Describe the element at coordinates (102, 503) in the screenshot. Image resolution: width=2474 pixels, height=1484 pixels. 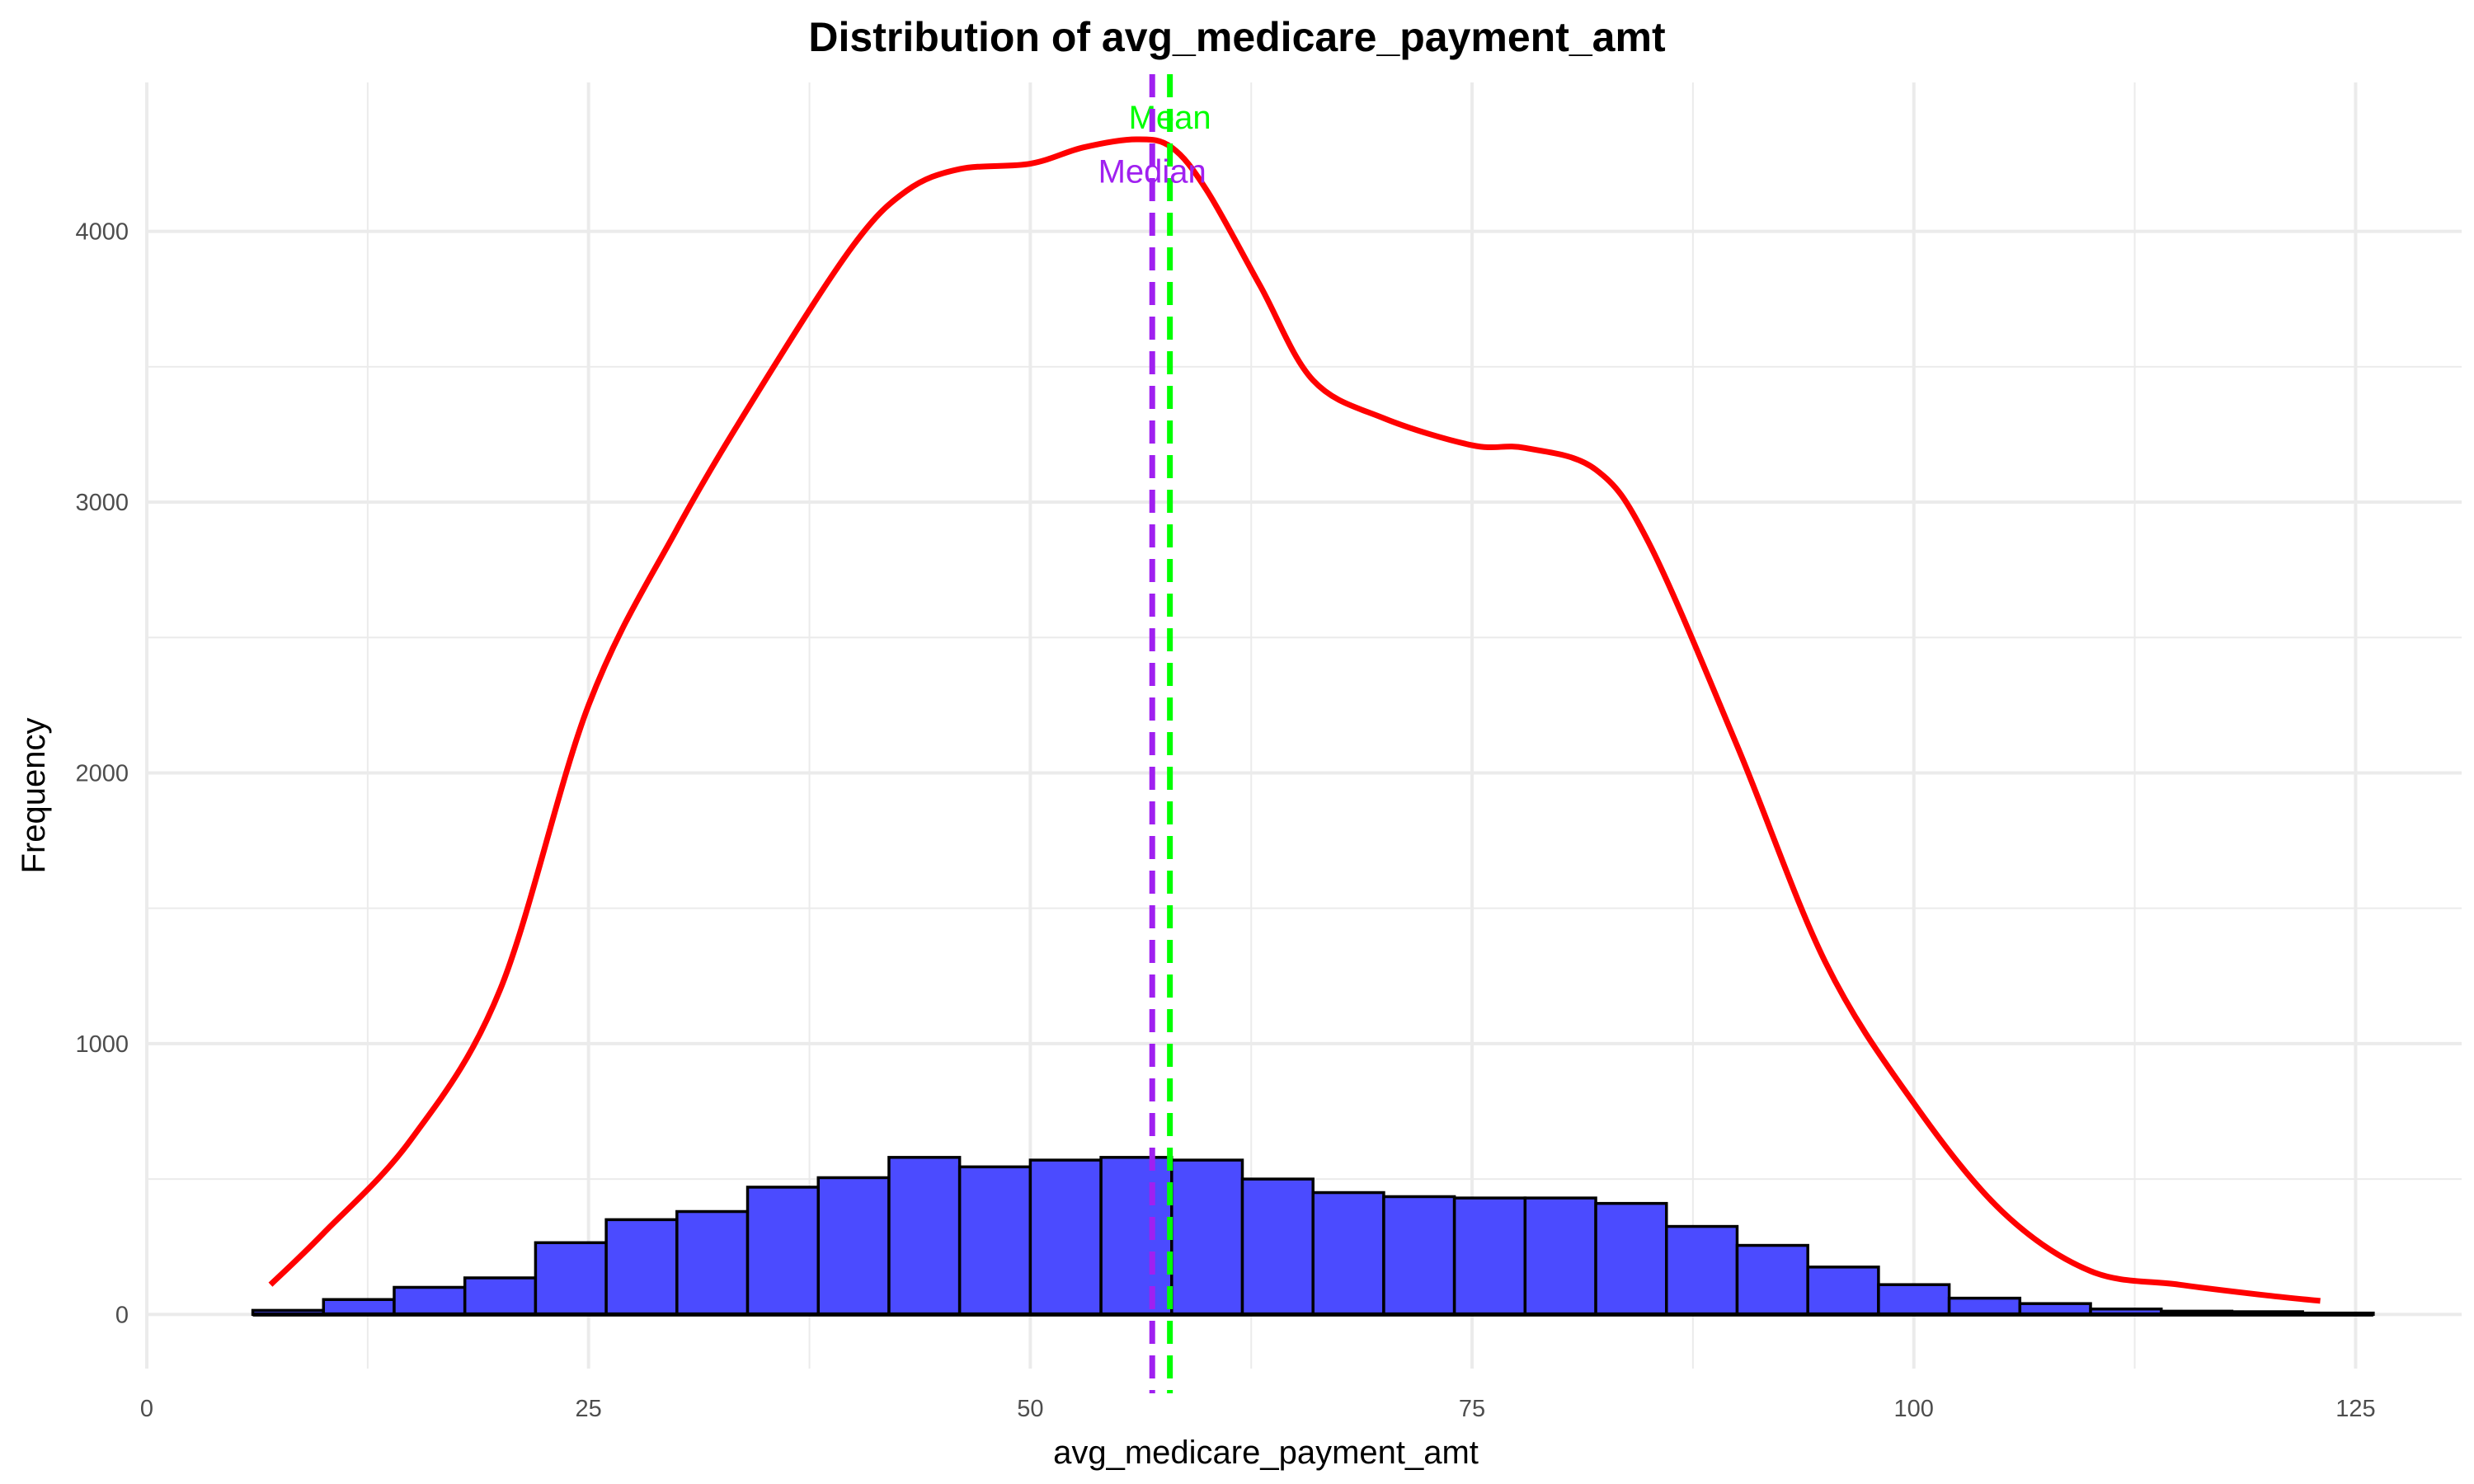
I see `y-tick-label: 3000` at that location.